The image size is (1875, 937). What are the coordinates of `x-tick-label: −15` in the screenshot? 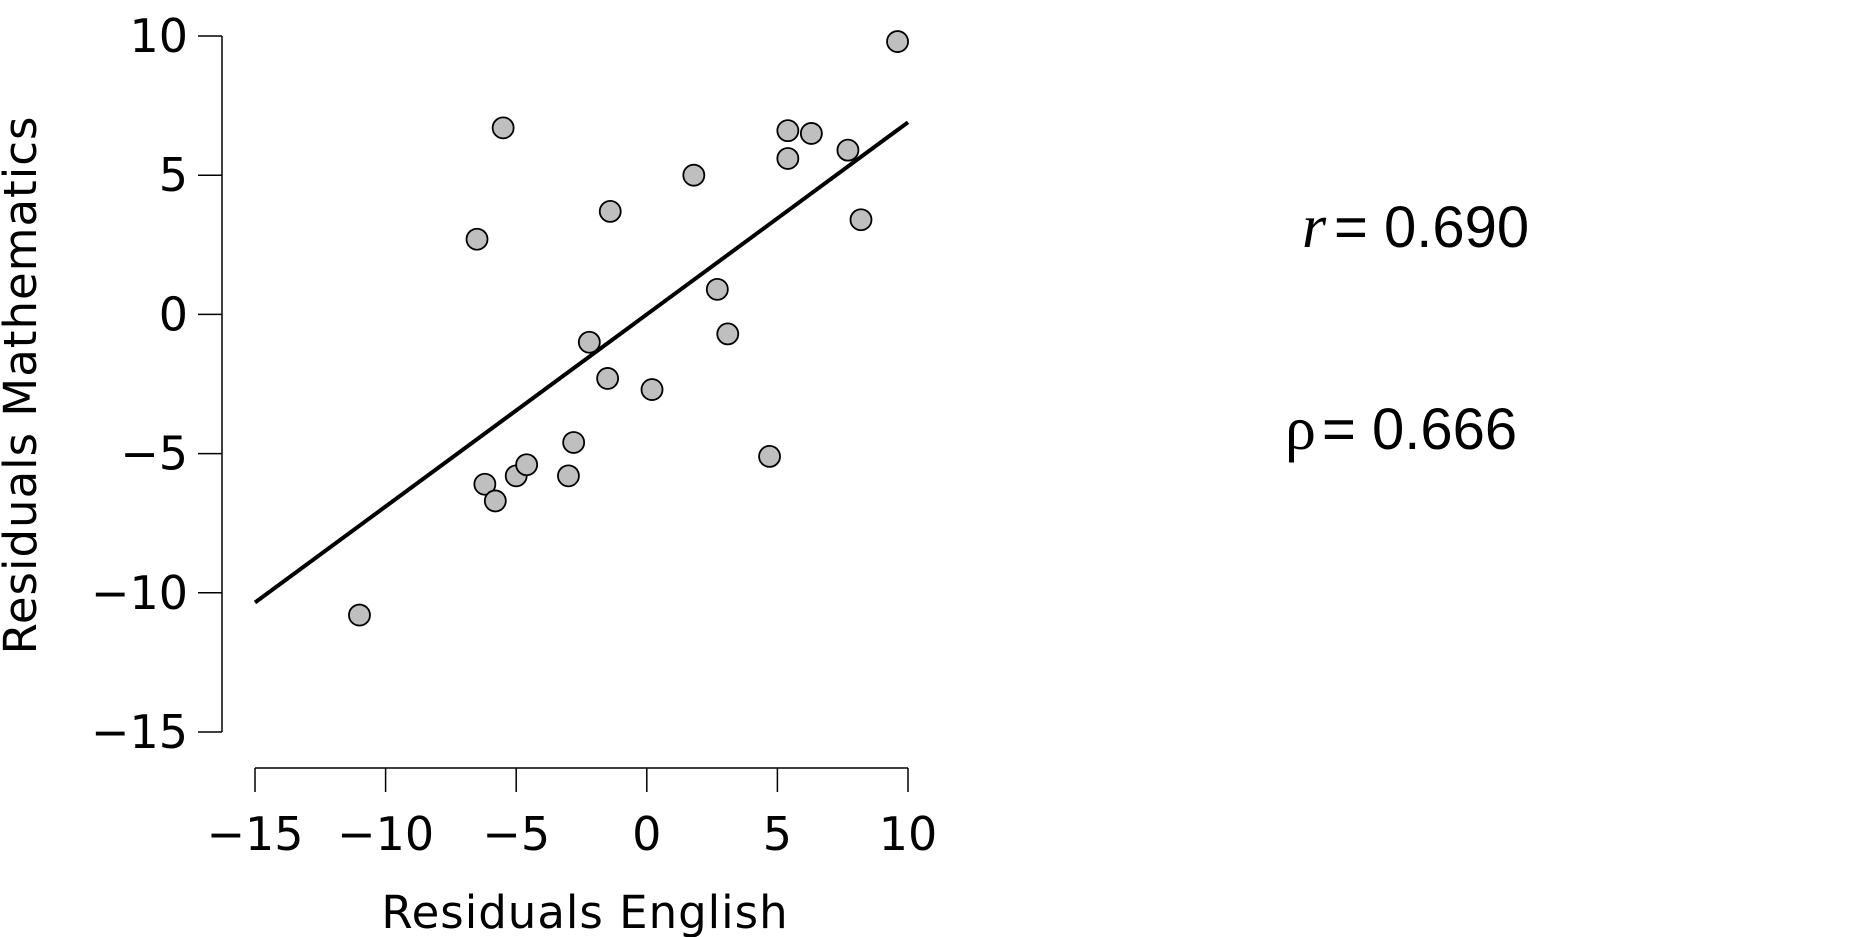 It's located at (254, 834).